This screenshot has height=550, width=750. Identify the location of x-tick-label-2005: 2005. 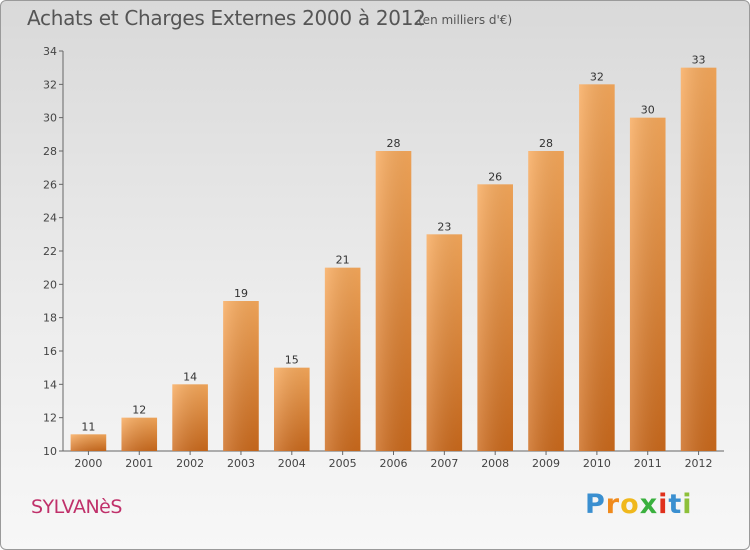
(343, 463).